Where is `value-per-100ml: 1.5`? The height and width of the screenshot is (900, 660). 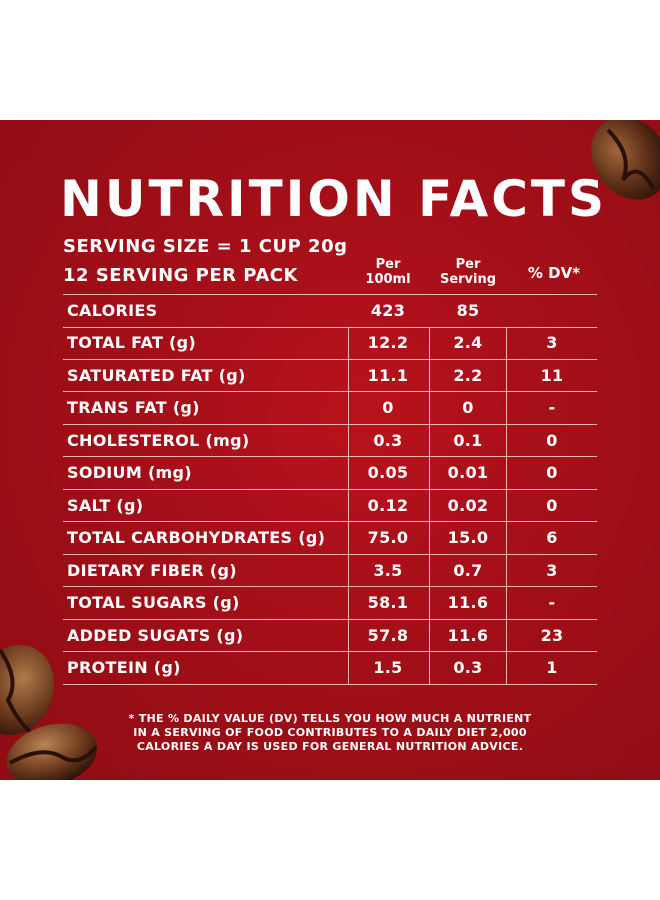 value-per-100ml: 1.5 is located at coordinates (388, 667).